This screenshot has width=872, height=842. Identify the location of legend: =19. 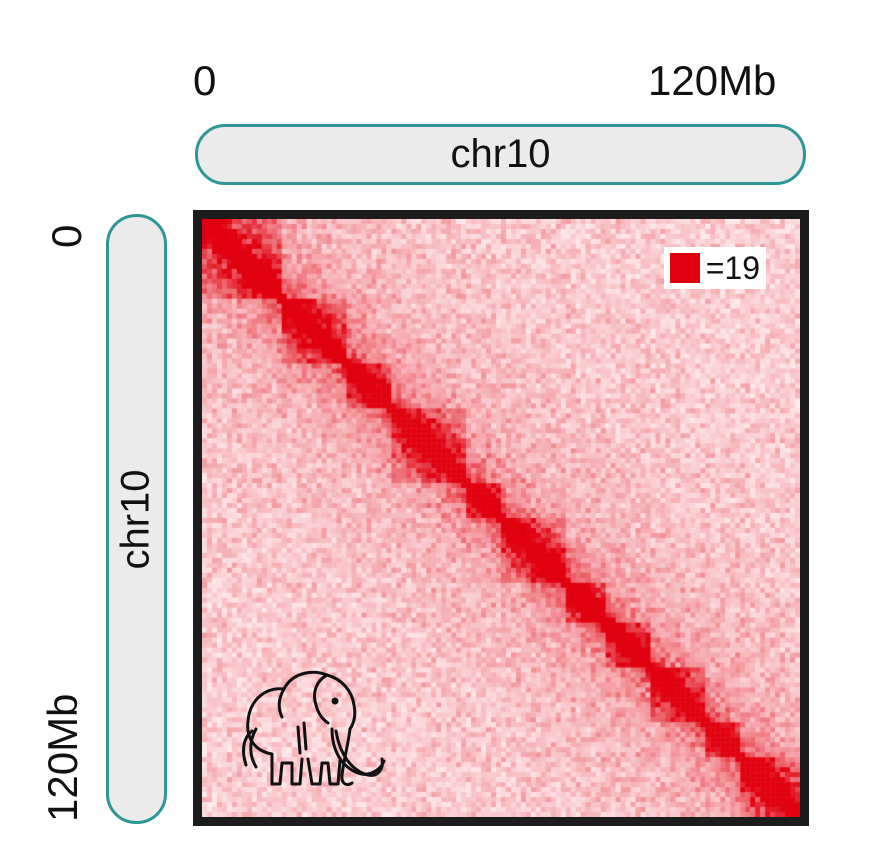
(714, 268).